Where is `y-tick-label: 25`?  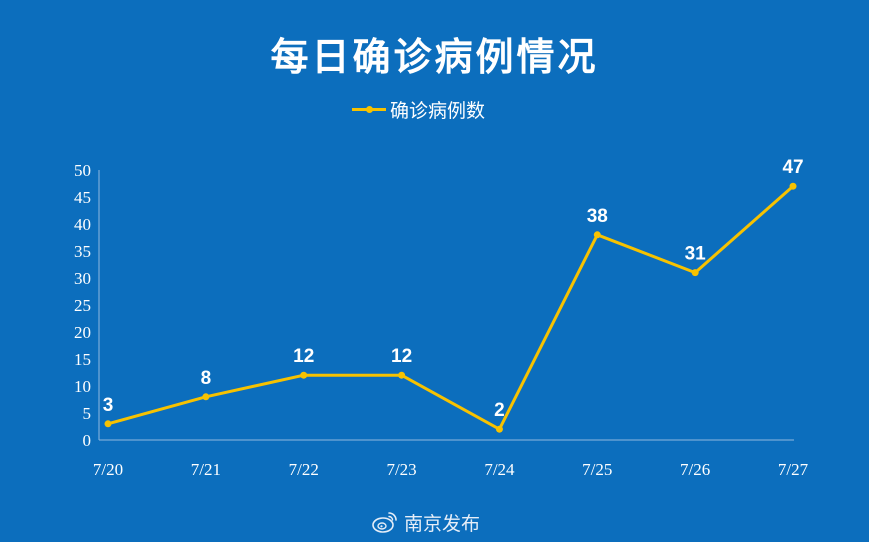 y-tick-label: 25 is located at coordinates (82, 305).